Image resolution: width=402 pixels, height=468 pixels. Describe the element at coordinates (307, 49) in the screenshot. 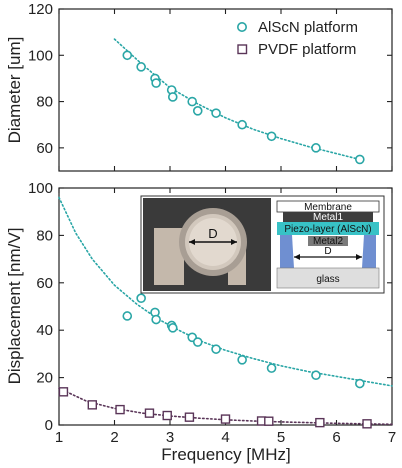

I see `legend-label-pvdf: PVDF platform` at that location.